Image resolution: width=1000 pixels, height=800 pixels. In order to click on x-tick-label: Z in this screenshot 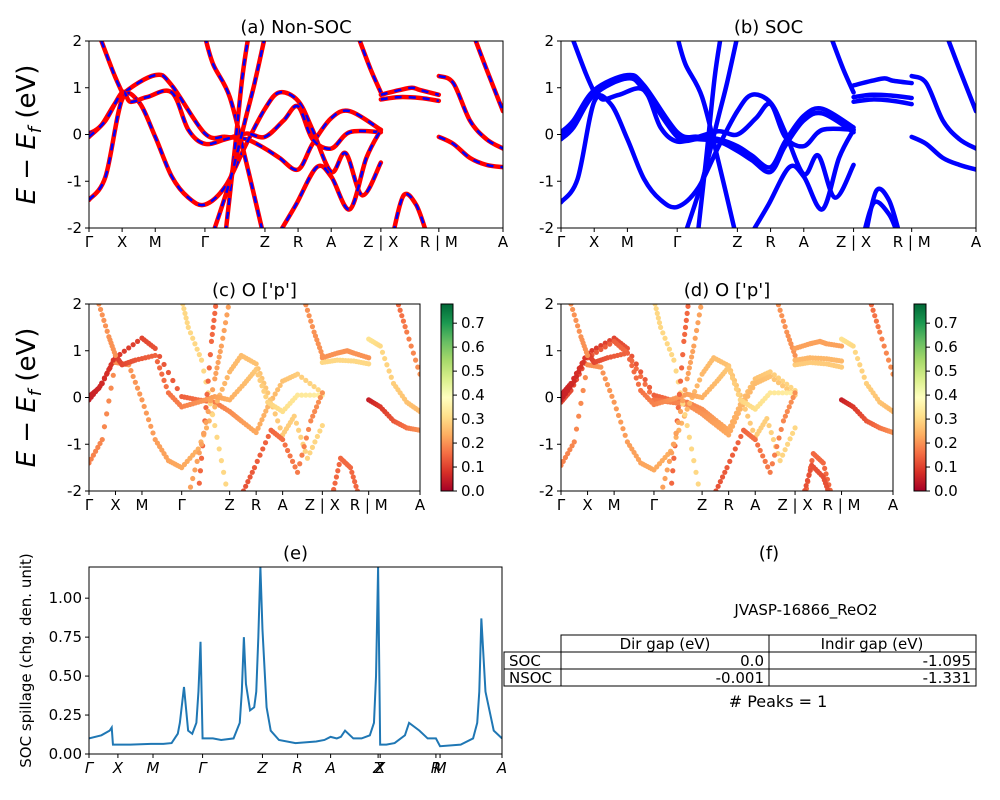, I will do `click(737, 242)`.